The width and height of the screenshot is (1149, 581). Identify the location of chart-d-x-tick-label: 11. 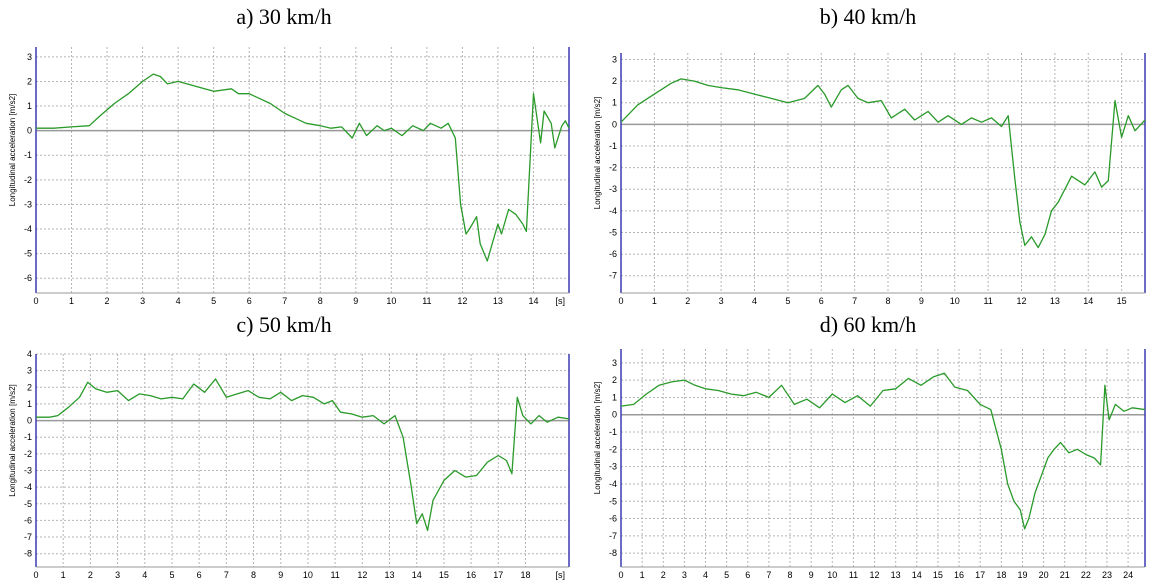
(853, 575).